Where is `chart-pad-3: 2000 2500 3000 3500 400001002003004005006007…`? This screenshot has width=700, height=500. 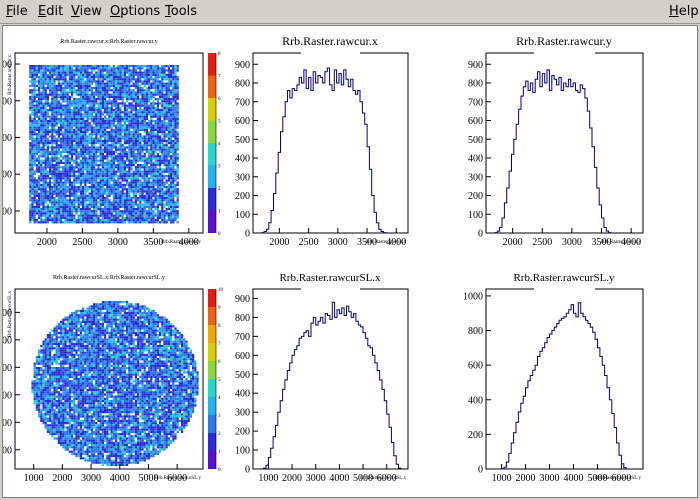
chart-pad-3: 2000 2500 3000 3500 400001002003004005006007… is located at coordinates (556, 140).